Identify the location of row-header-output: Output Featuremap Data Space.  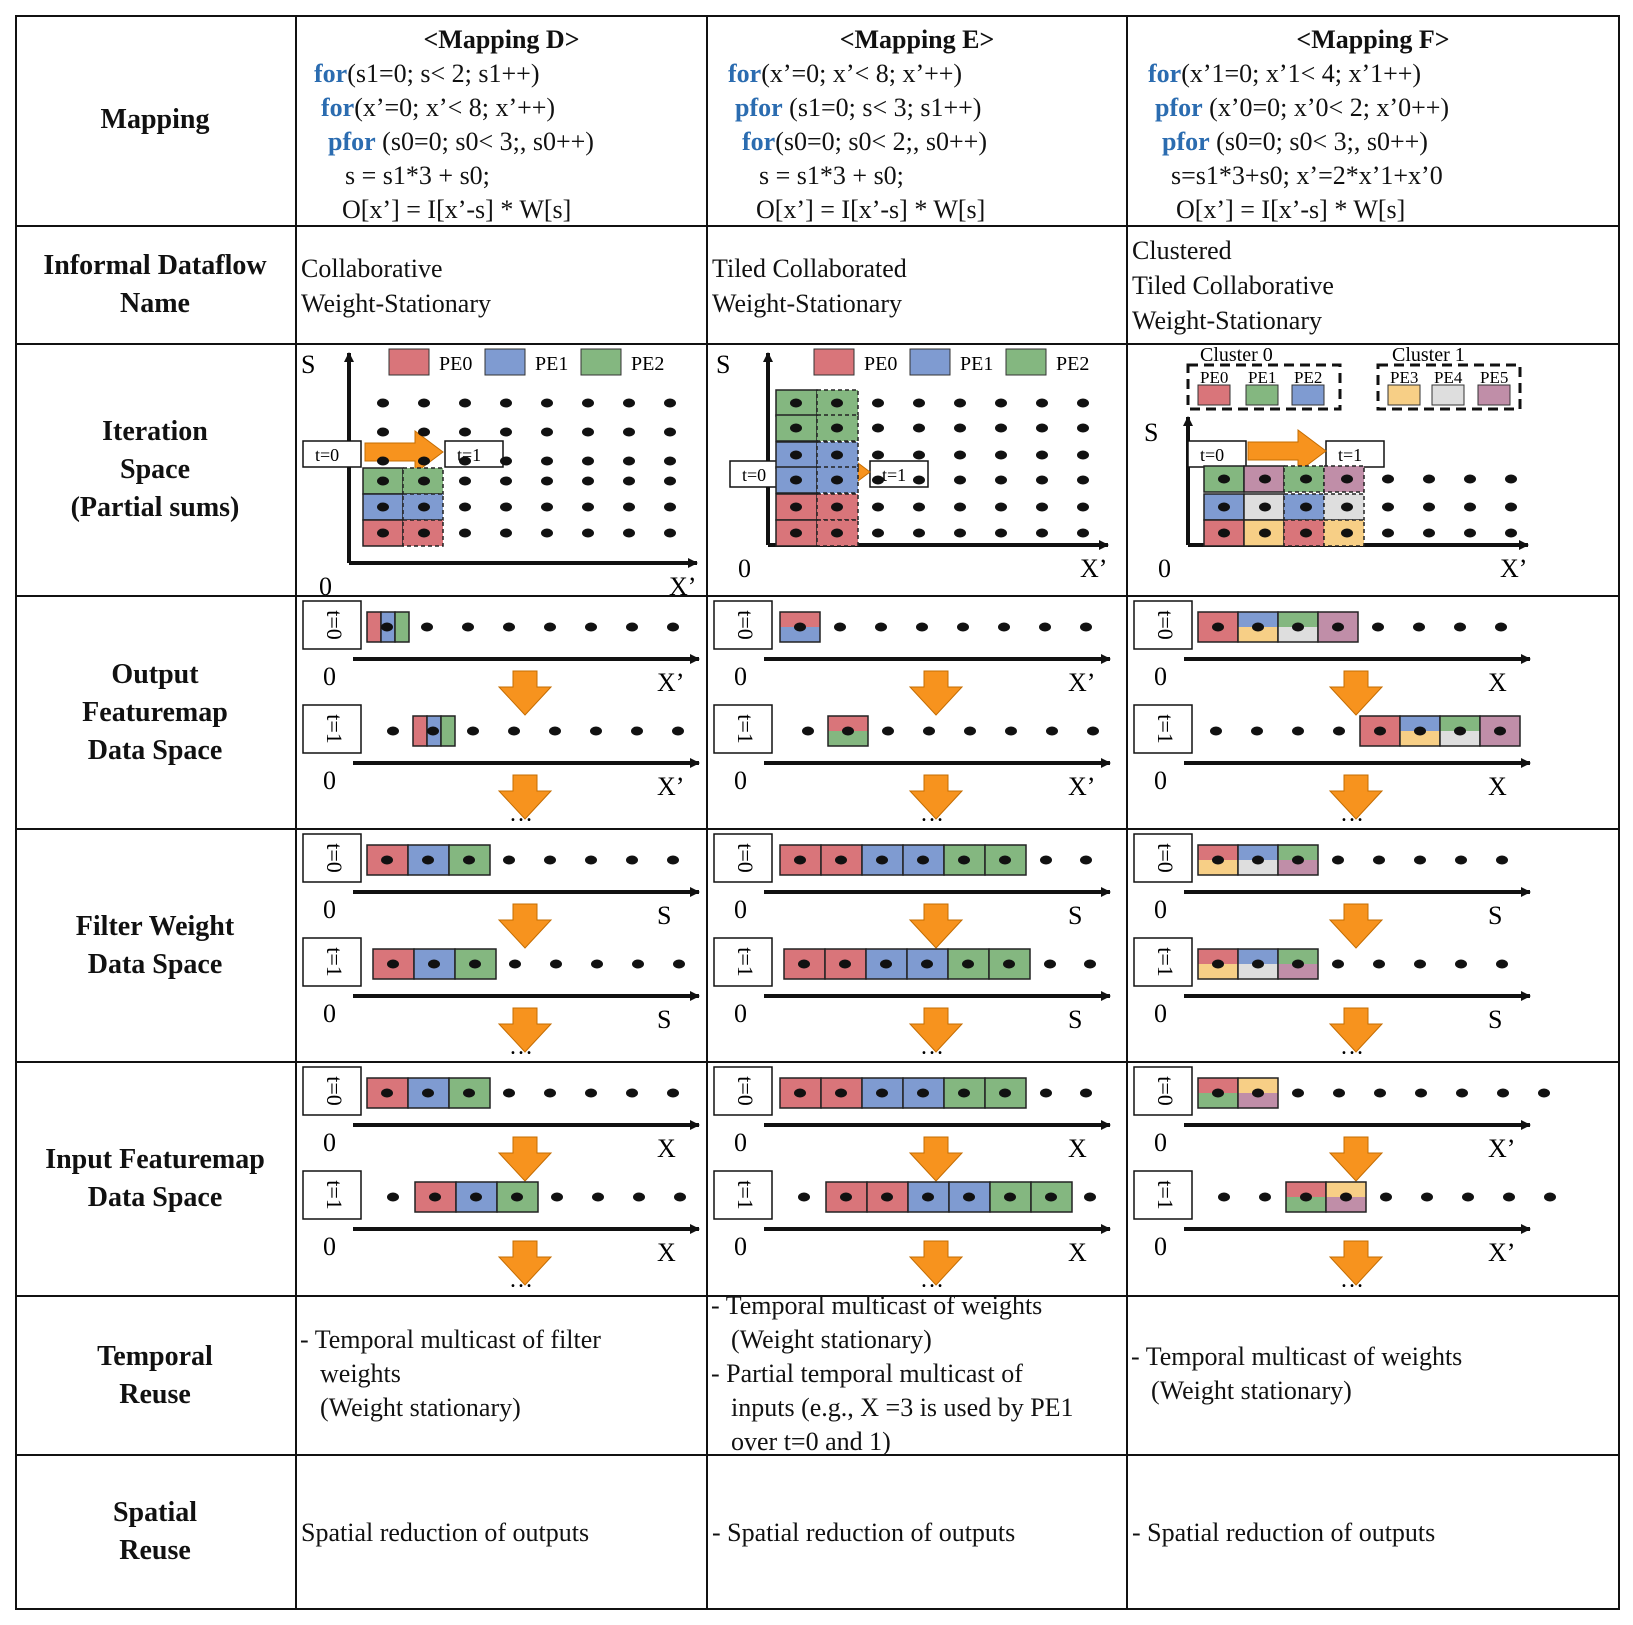
(156, 713).